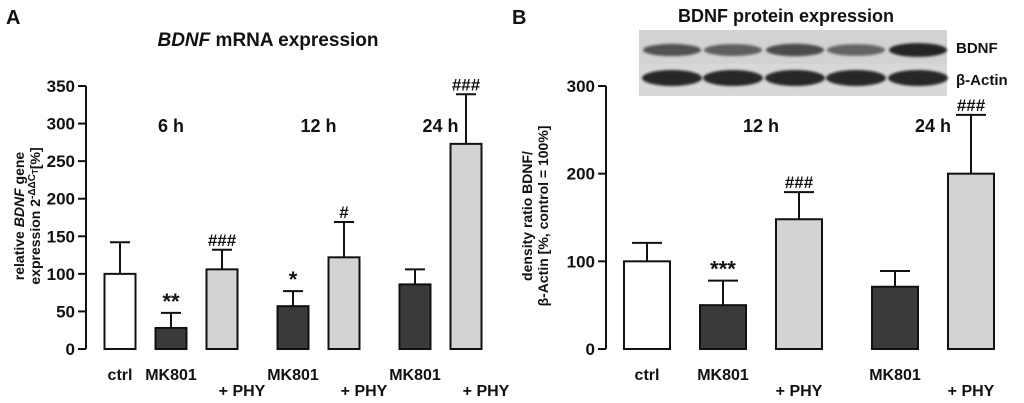  I want to click on y-tick-label: 50, so click(65, 311).